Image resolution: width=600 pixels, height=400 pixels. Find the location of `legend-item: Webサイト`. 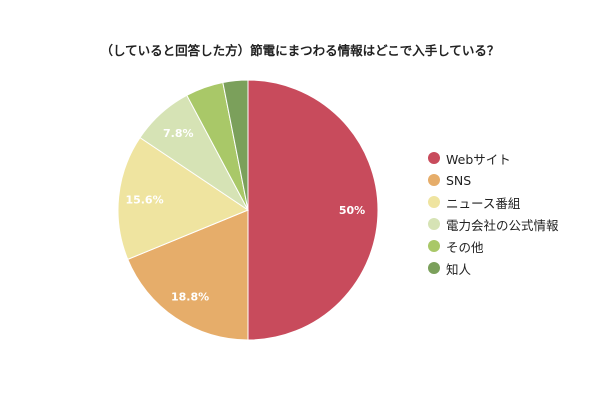

legend-item: Webサイト is located at coordinates (493, 158).